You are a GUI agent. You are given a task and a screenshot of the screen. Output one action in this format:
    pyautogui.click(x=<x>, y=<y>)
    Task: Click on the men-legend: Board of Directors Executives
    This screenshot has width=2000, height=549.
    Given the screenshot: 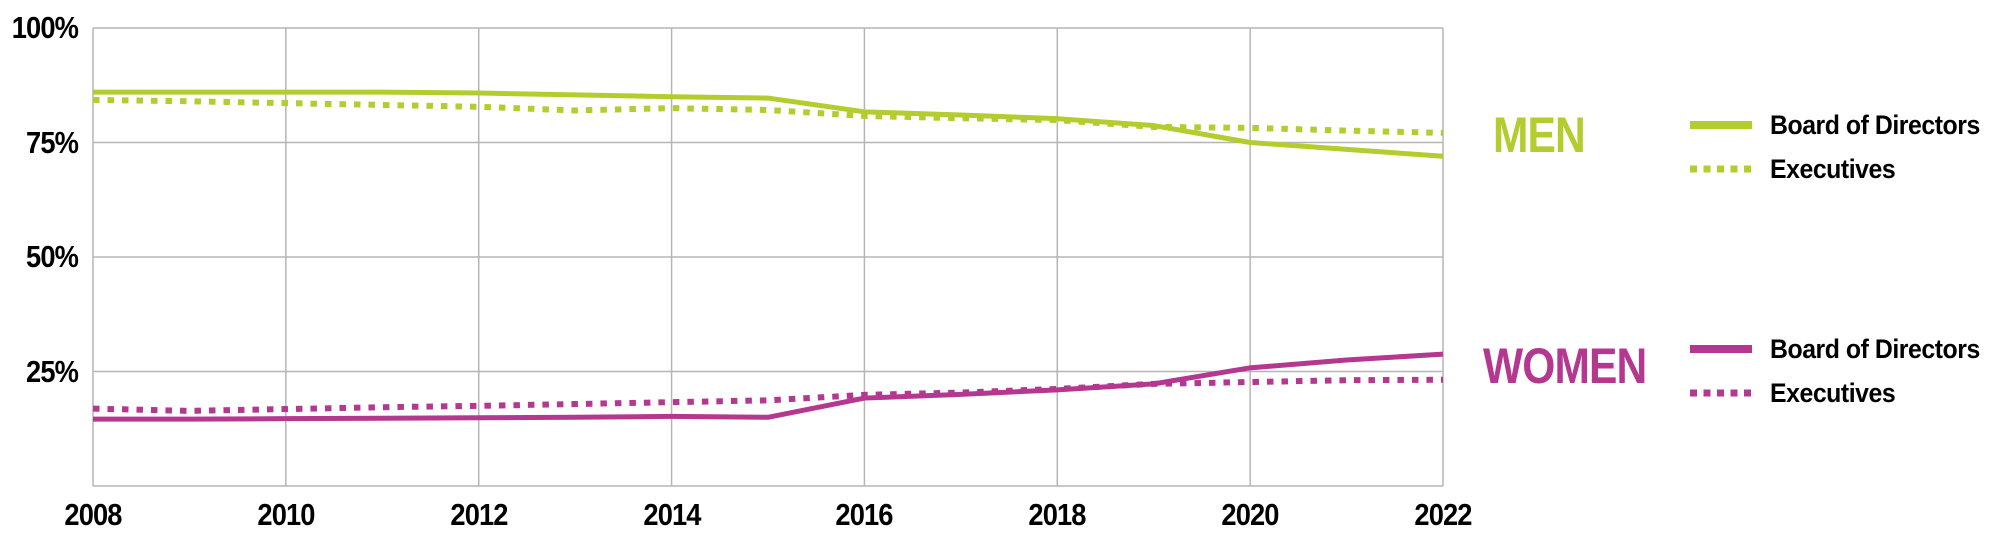 What is the action you would take?
    pyautogui.click(x=1844, y=147)
    